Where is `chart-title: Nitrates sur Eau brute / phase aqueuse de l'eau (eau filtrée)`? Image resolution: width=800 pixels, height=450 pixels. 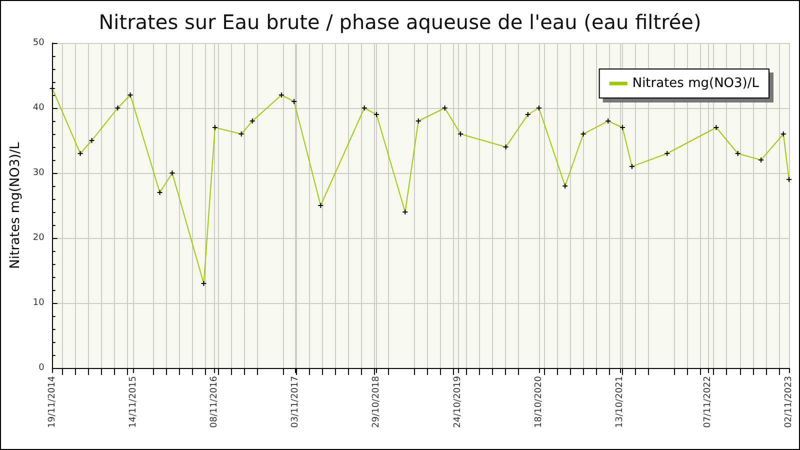 chart-title: Nitrates sur Eau brute / phase aqueuse de l'eau (eau filtrée) is located at coordinates (400, 22).